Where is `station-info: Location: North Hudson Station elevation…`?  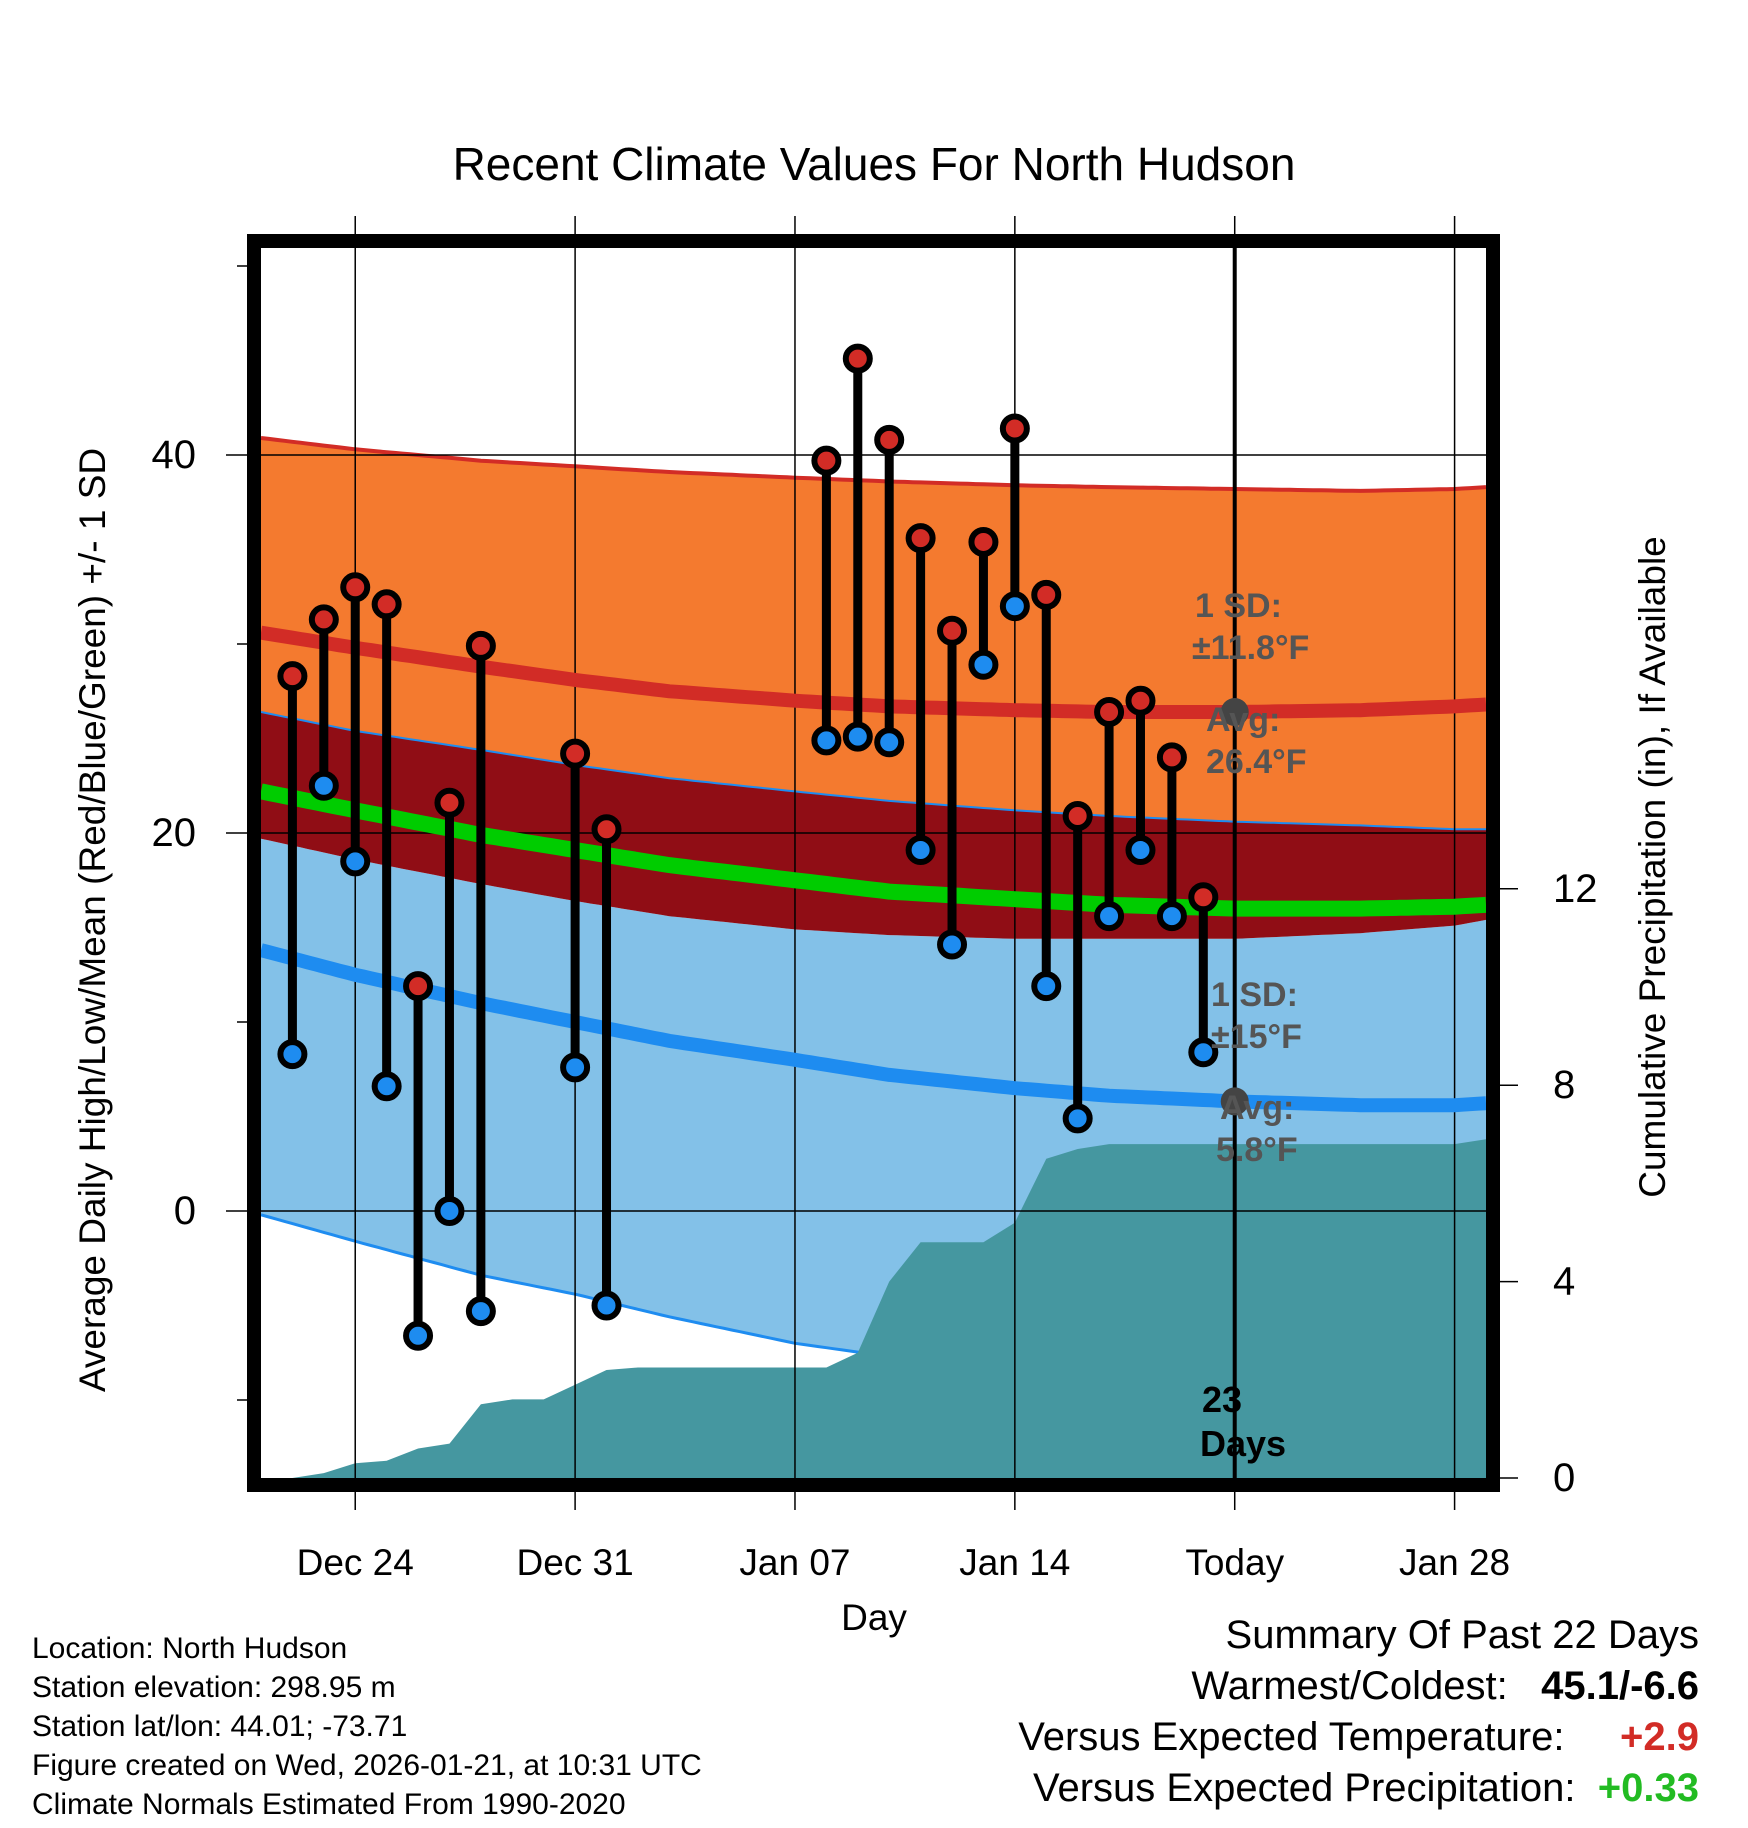 station-info: Location: North Hudson Station elevation… is located at coordinates (367, 1726).